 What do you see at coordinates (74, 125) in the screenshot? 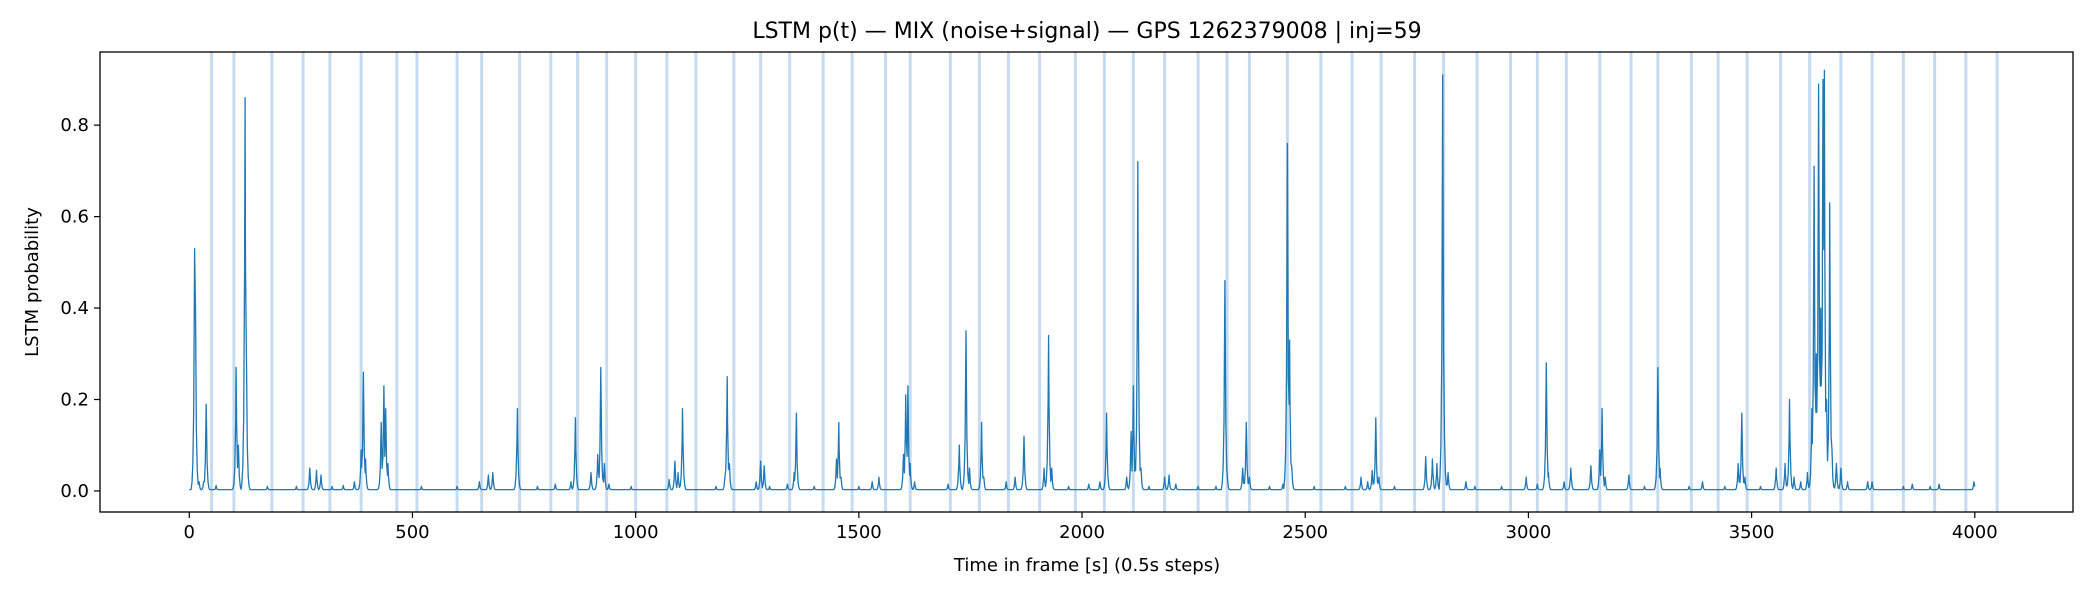
I see `y-tick-label: 0.8` at bounding box center [74, 125].